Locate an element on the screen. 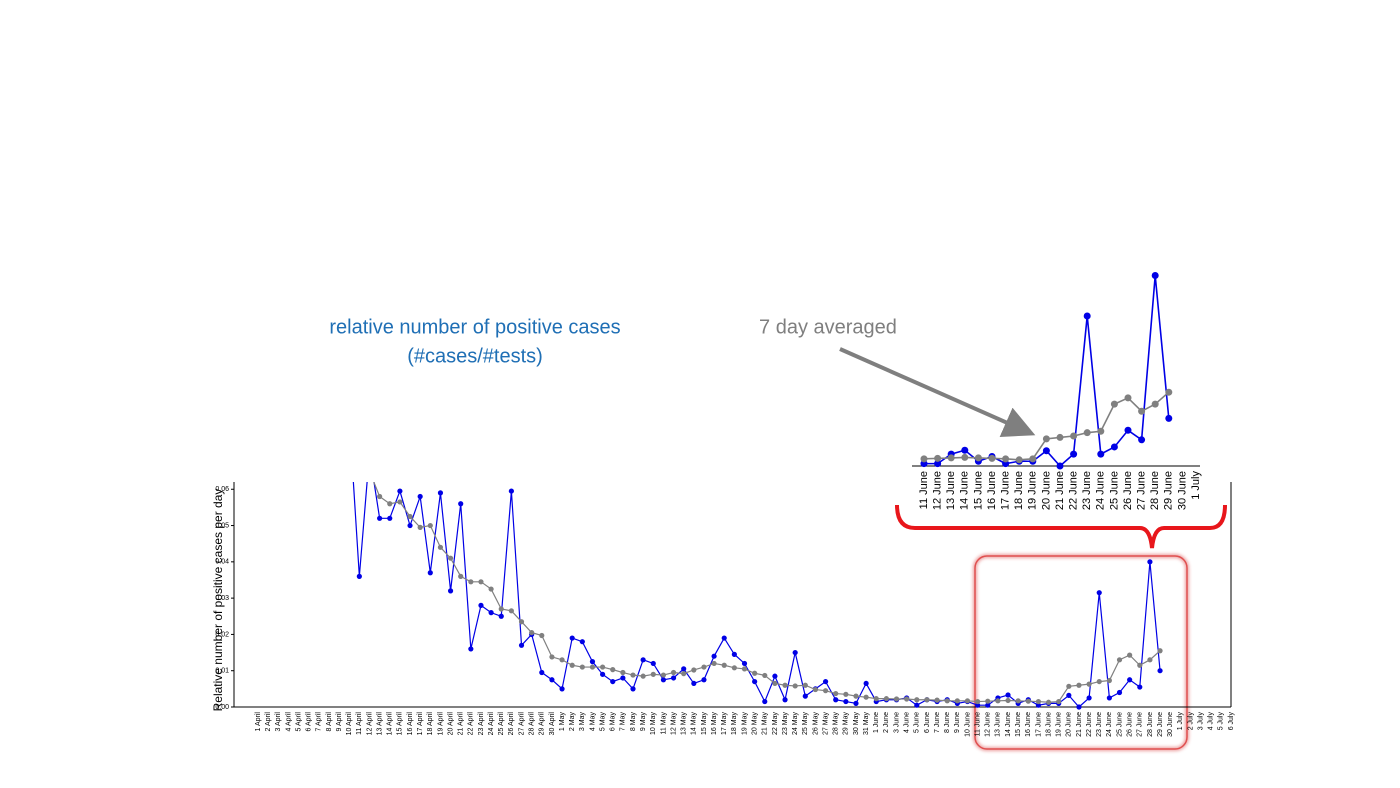  x-tick-label: 1 May is located at coordinates (562, 722).